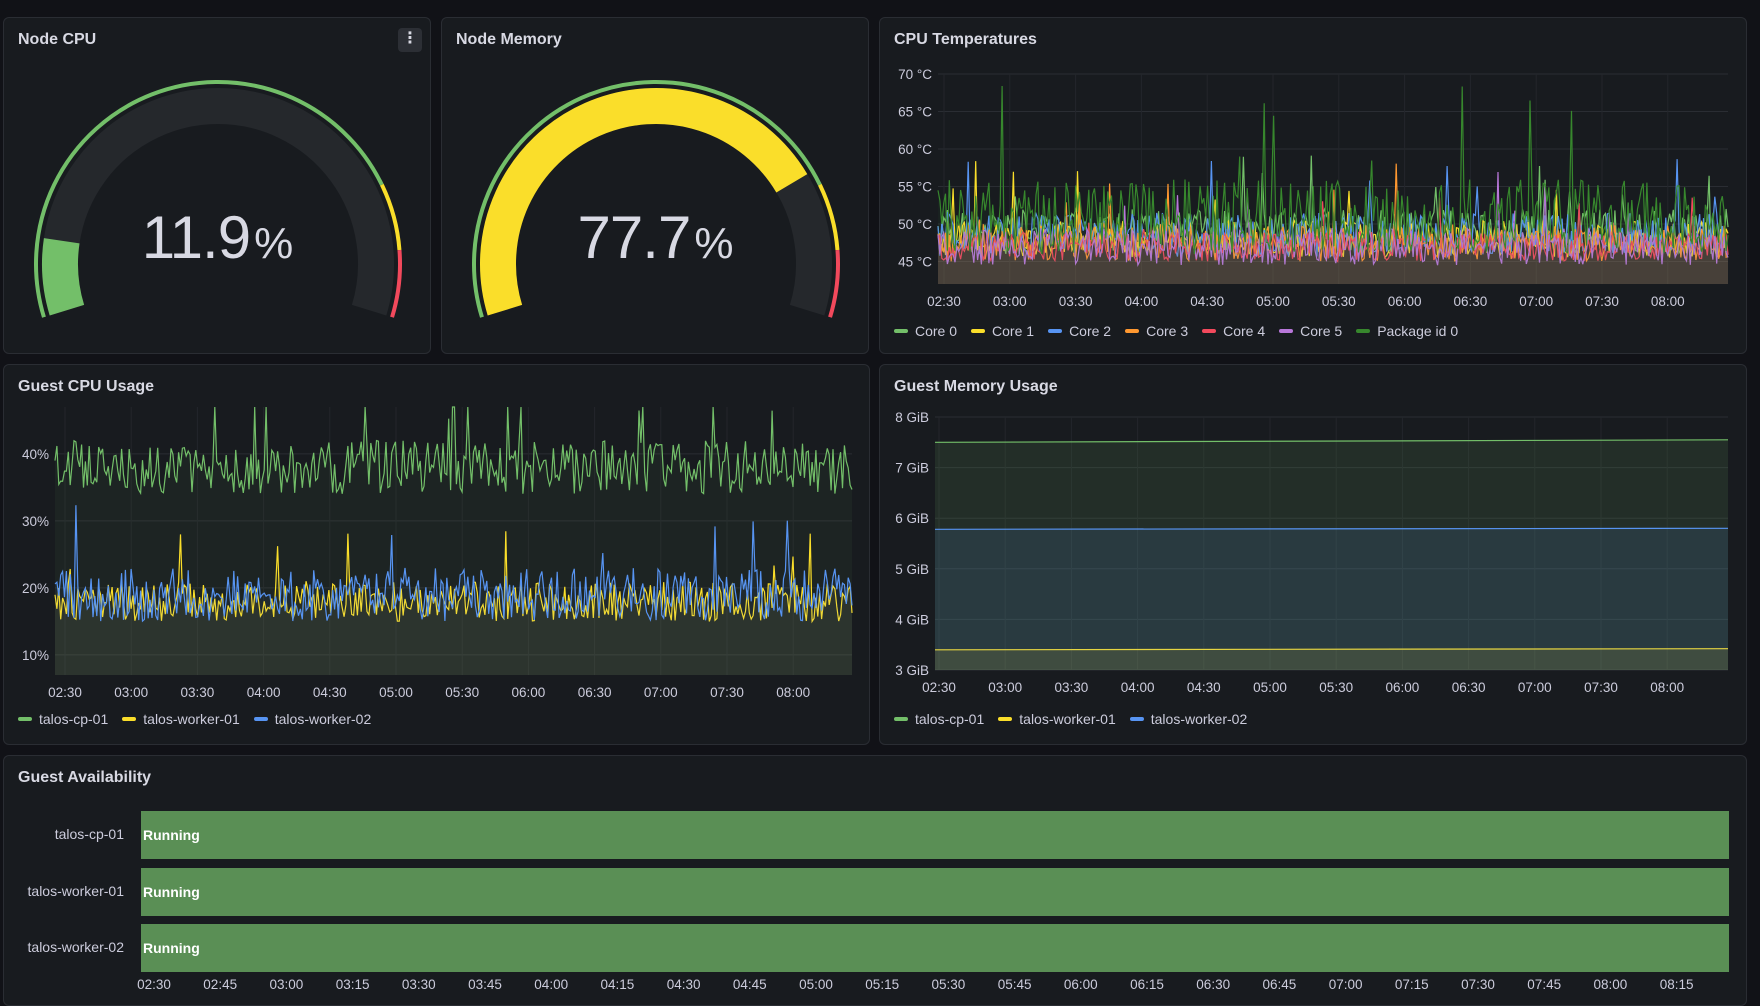 The image size is (1760, 1006). What do you see at coordinates (976, 386) in the screenshot?
I see `panel-title: Guest Memory Usage` at bounding box center [976, 386].